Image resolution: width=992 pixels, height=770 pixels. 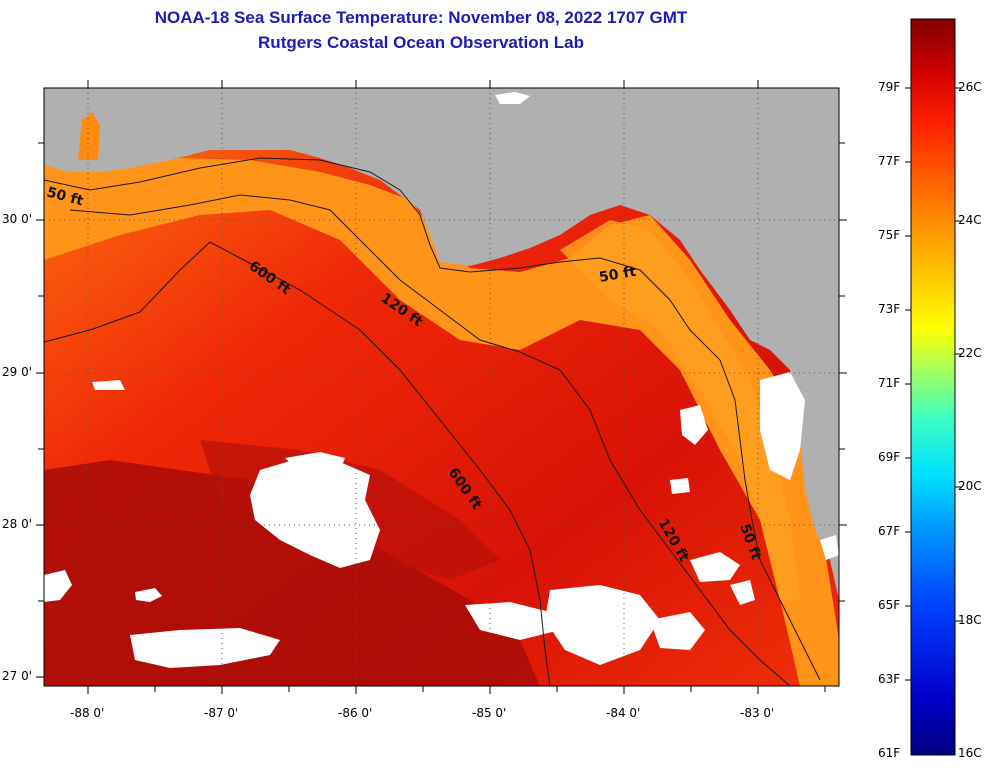 What do you see at coordinates (889, 679) in the screenshot?
I see `colorbar-f-label: 63F` at bounding box center [889, 679].